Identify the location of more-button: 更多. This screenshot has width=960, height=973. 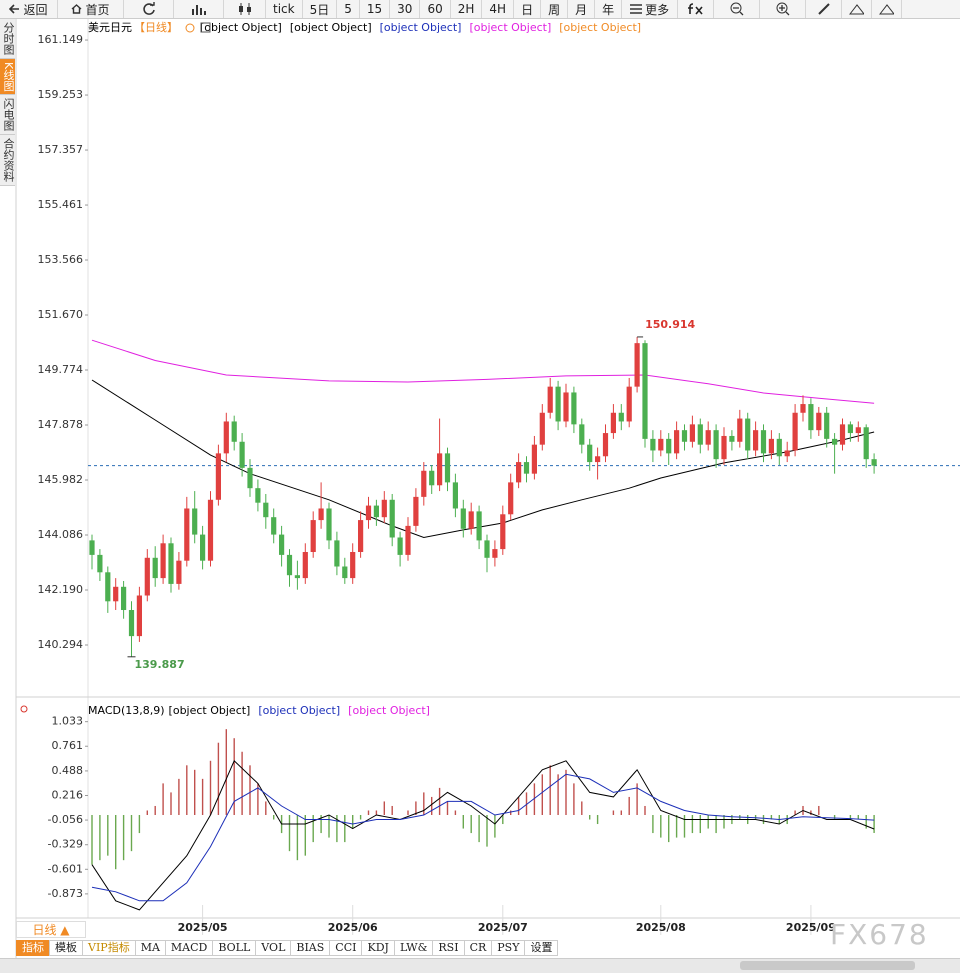
(650, 9).